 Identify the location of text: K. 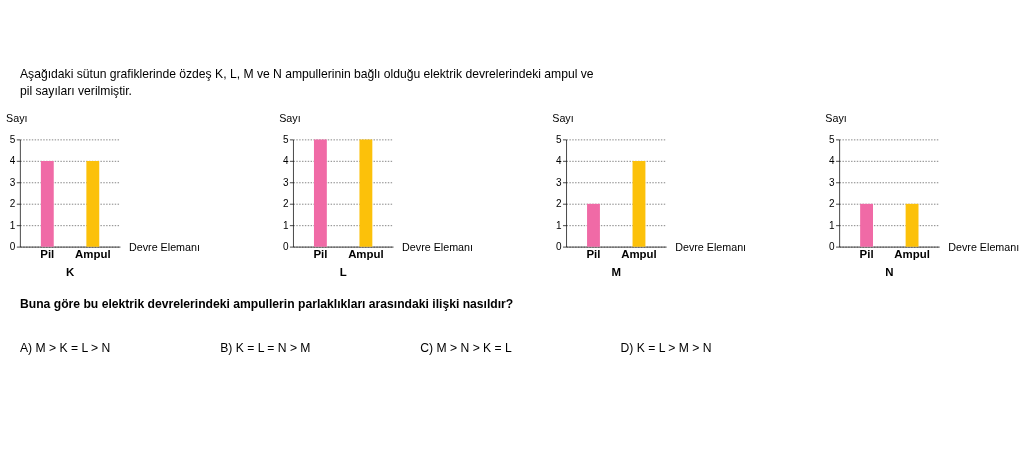
(70, 272).